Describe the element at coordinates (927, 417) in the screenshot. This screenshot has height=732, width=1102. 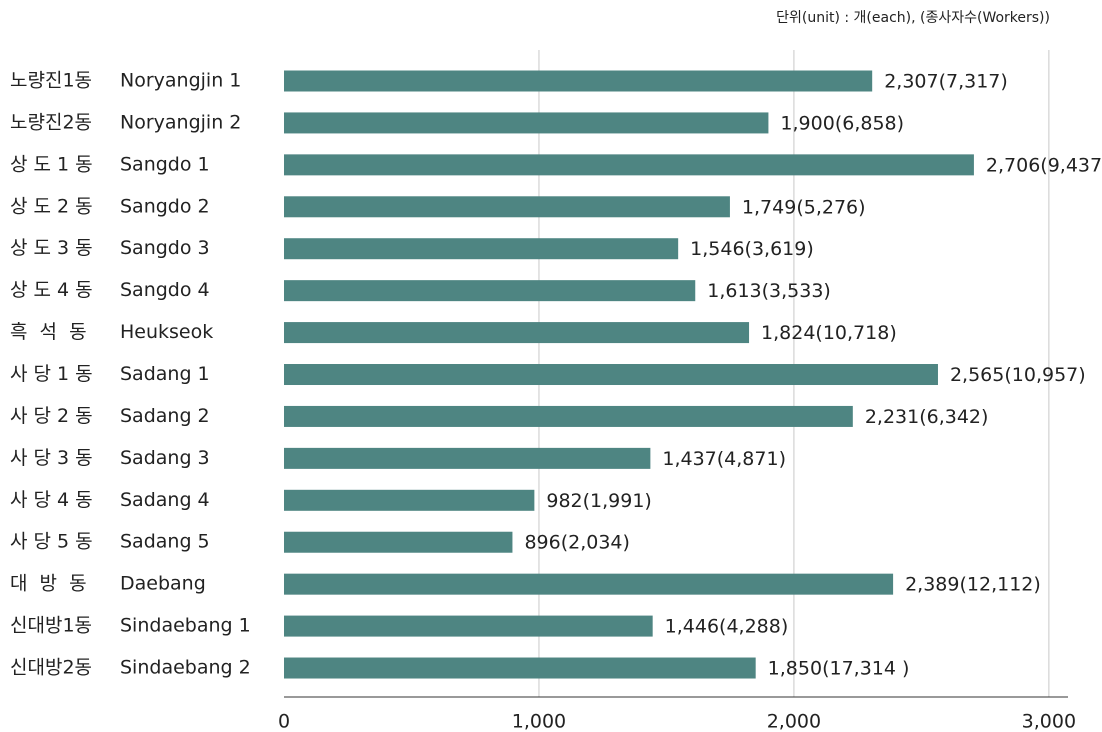
I see `value-label: 2,231(6,342)` at that location.